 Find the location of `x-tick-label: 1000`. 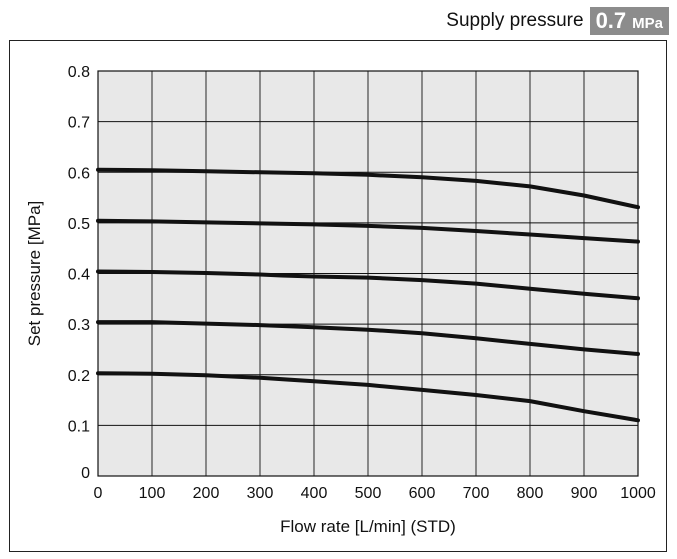

x-tick-label: 1000 is located at coordinates (638, 493).